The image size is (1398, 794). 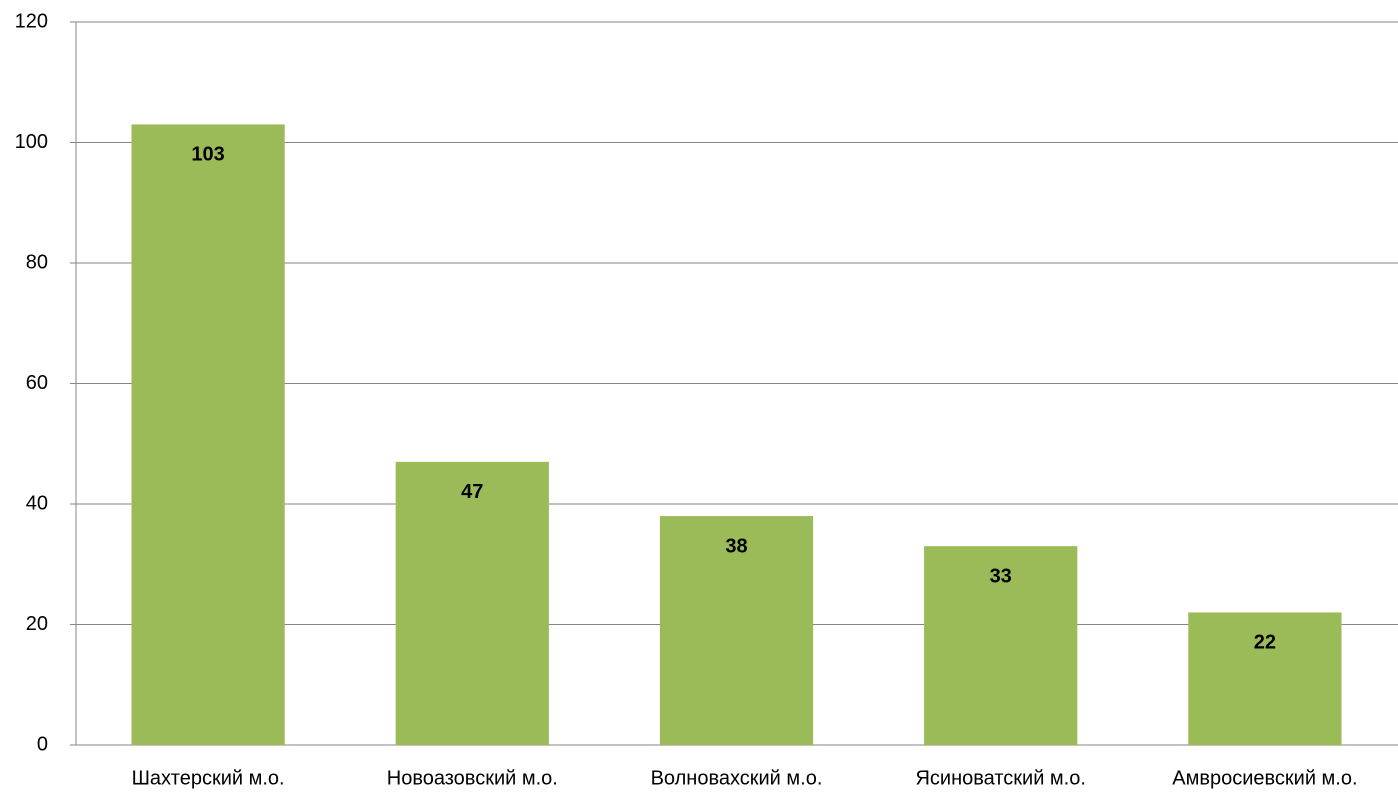 I want to click on x-tick-label: Шахтерский м.о., so click(x=208, y=778).